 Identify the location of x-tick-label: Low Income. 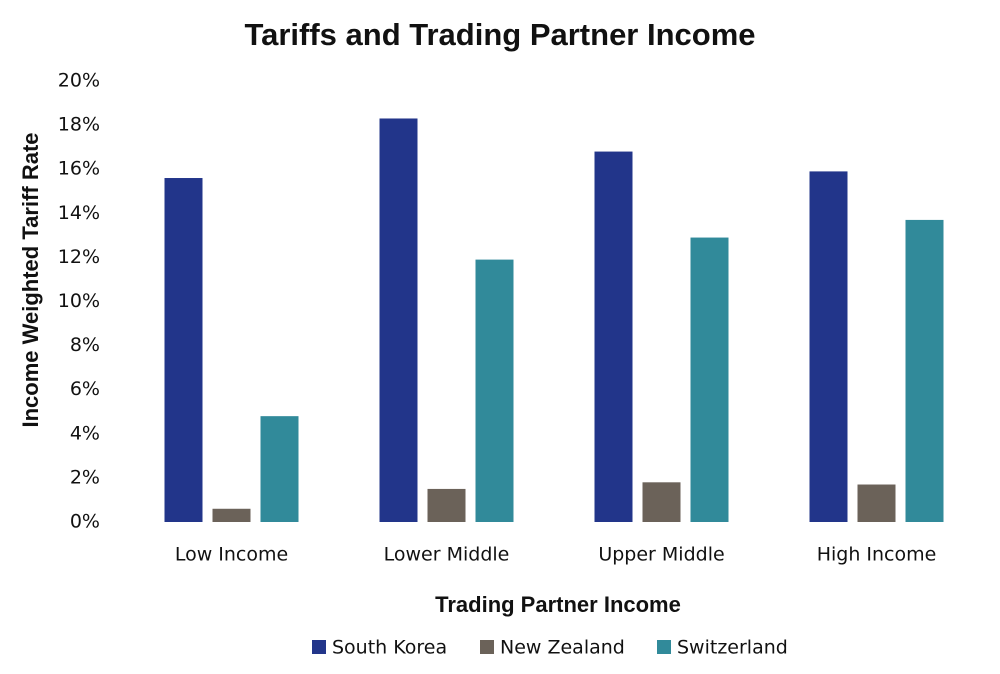
(231, 555).